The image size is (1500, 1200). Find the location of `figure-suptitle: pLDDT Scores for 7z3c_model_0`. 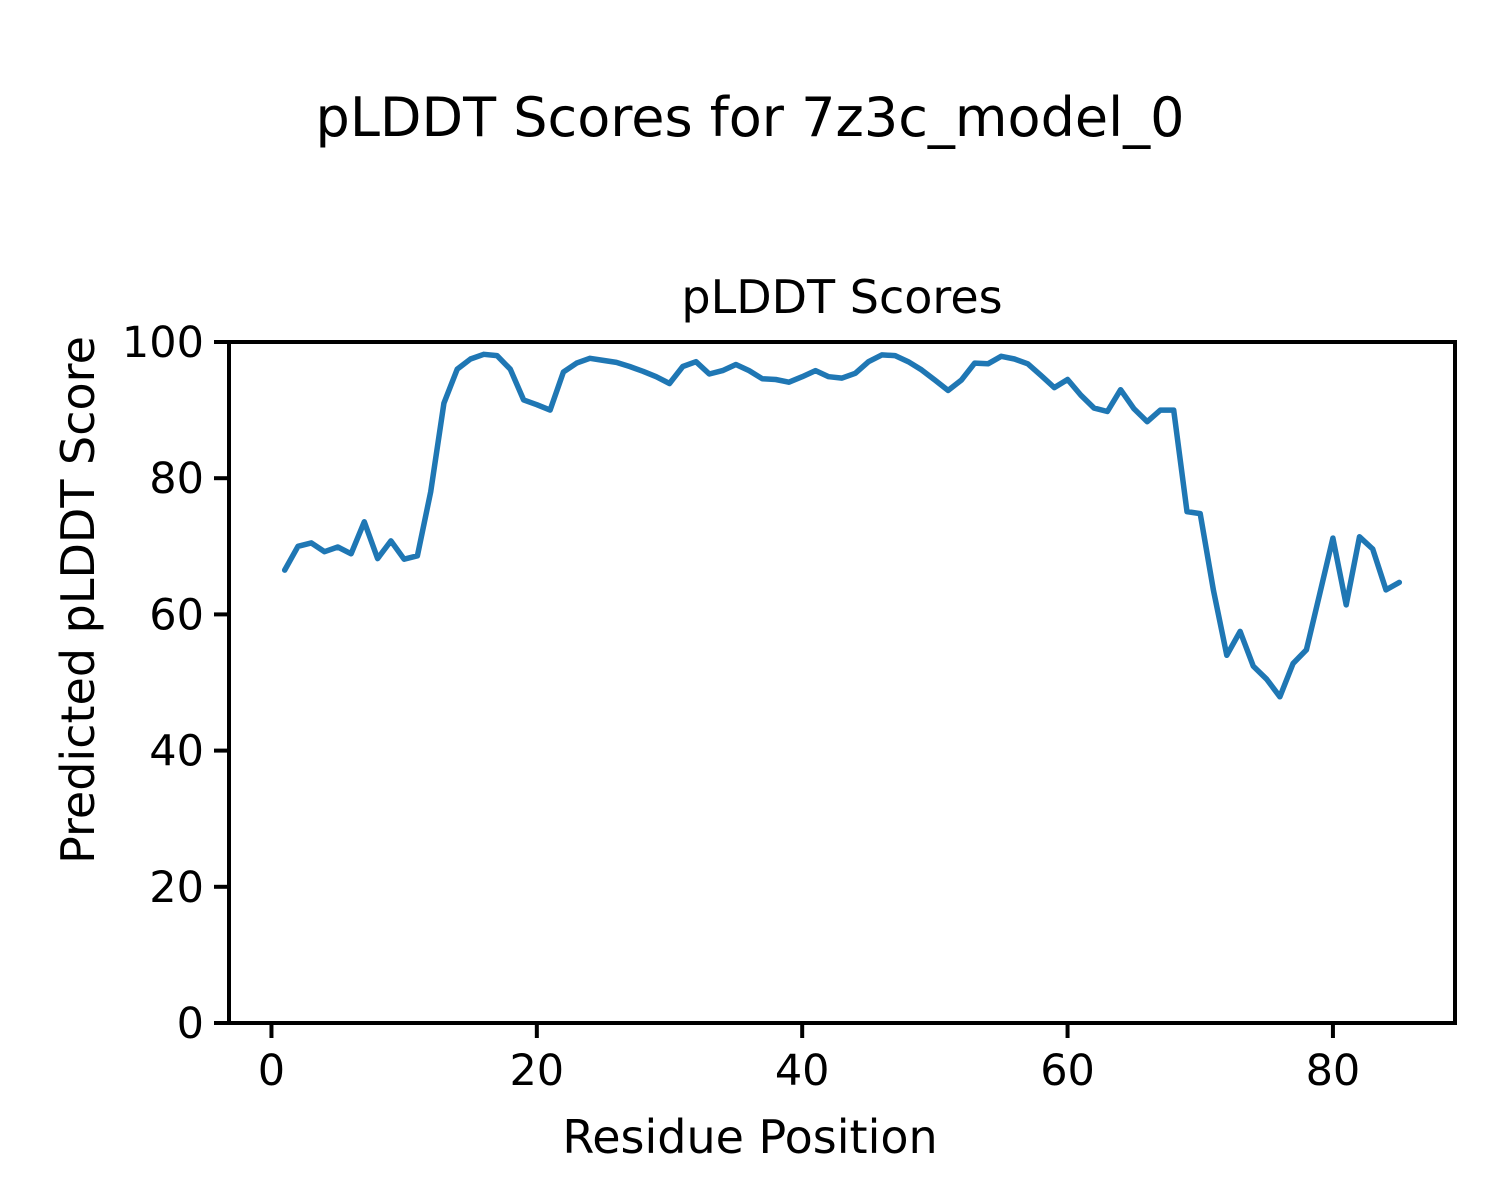

figure-suptitle: pLDDT Scores for 7z3c_model_0 is located at coordinates (750, 117).